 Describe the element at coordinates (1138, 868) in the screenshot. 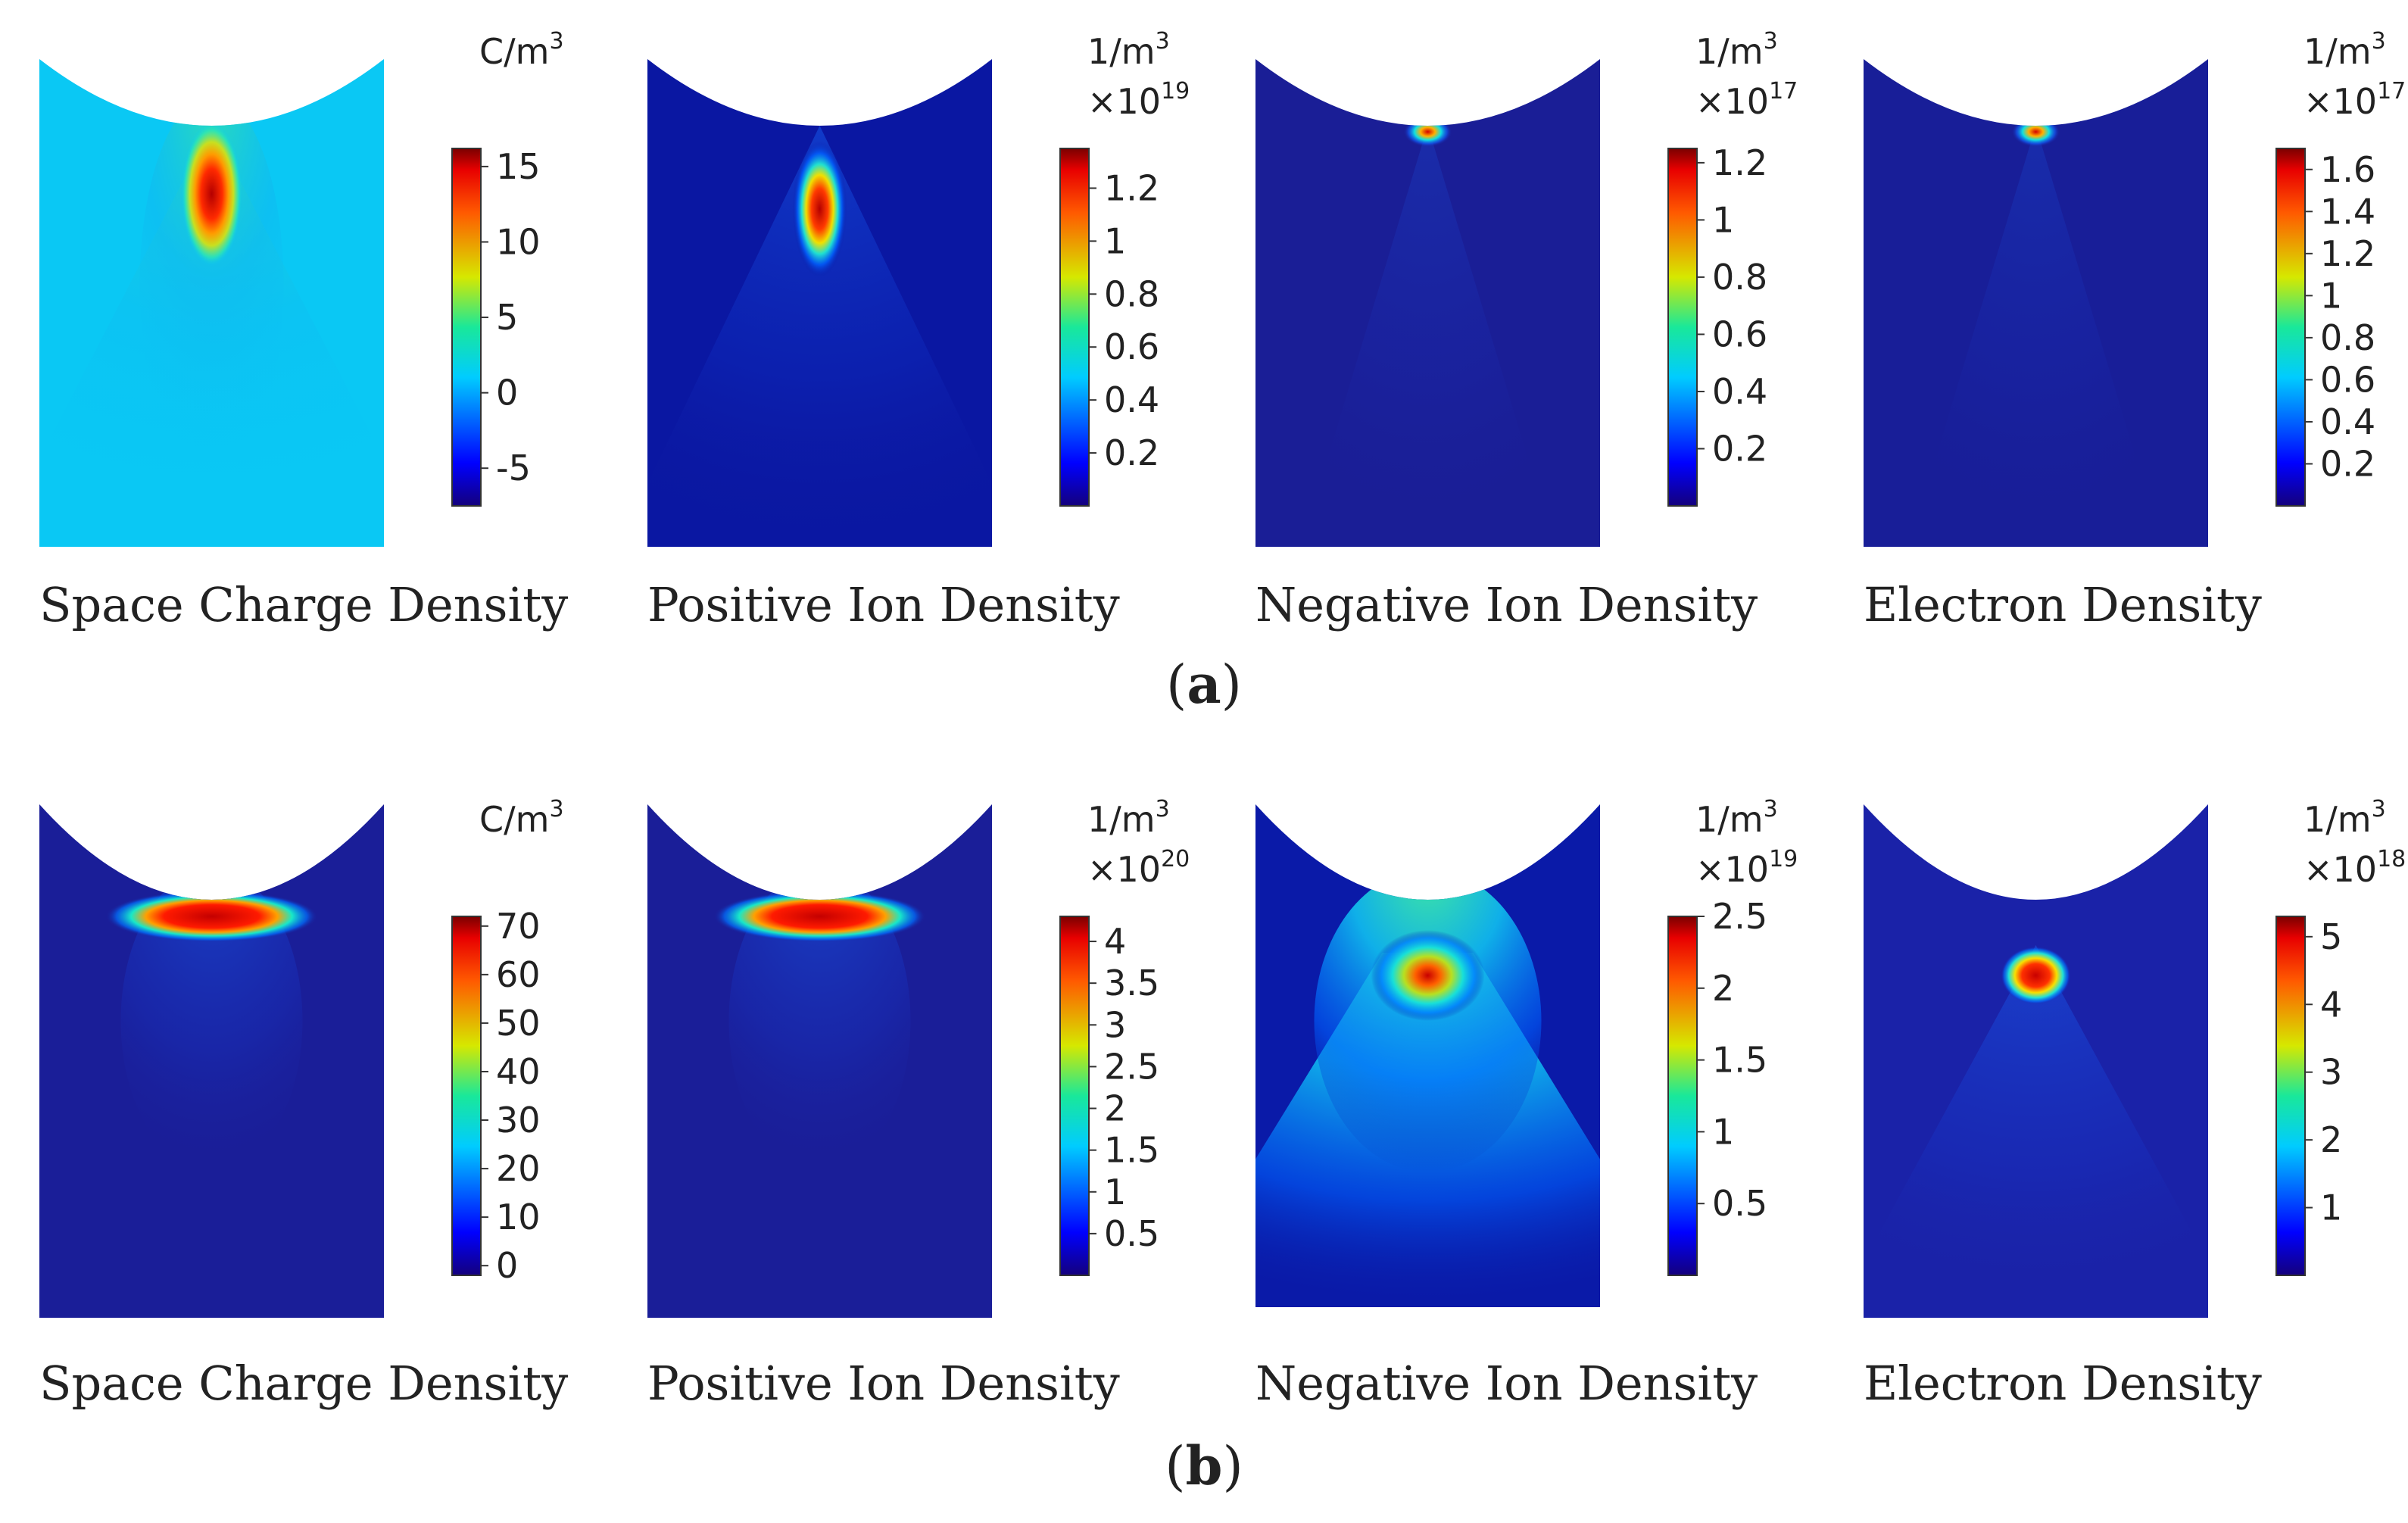

I see `multiplier-label: ×10²⁰` at that location.